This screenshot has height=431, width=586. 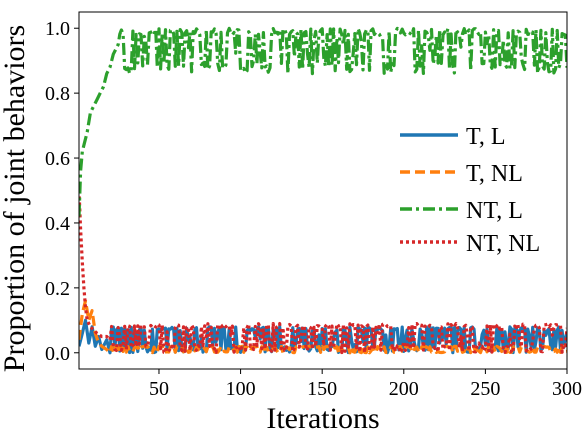 What do you see at coordinates (57, 354) in the screenshot?
I see `y-tick-label: 0.0` at bounding box center [57, 354].